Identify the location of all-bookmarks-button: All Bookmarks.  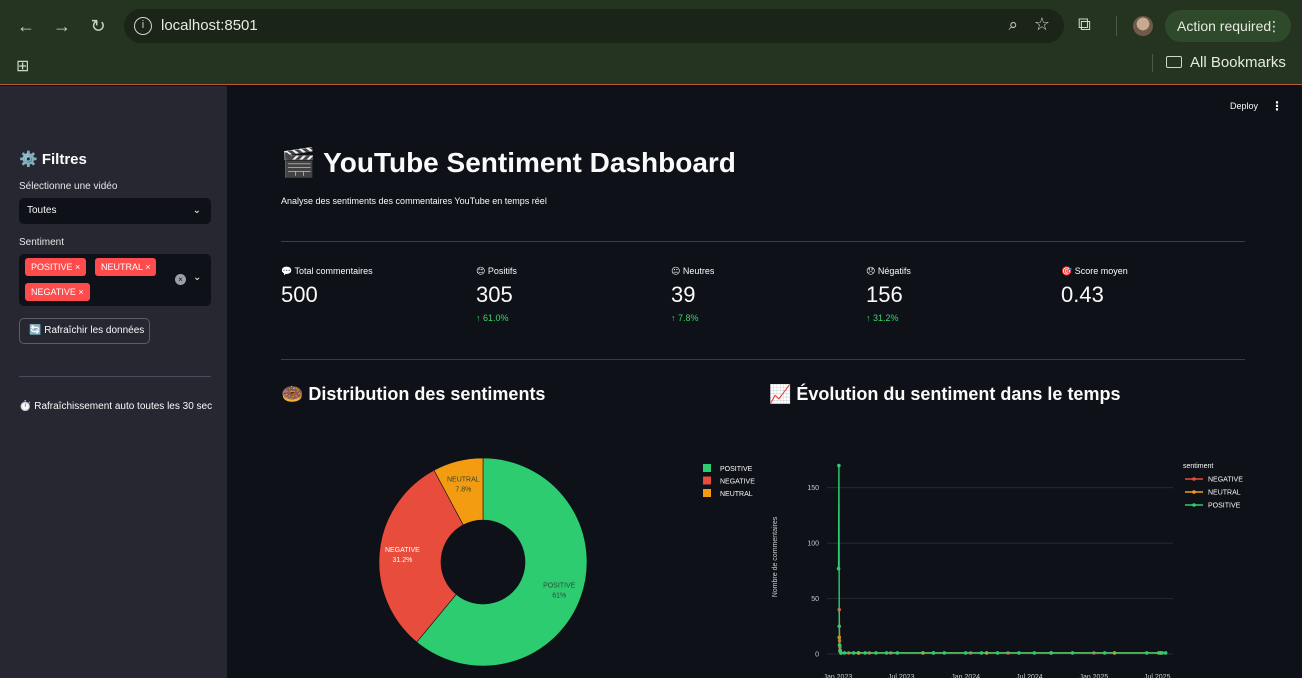
(1226, 62).